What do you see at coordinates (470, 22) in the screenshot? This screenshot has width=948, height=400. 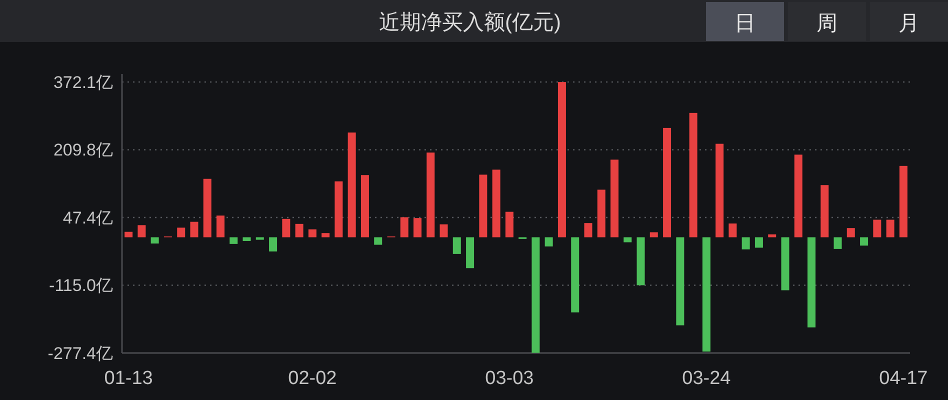 I see `title: 近期净买入额(亿元)` at bounding box center [470, 22].